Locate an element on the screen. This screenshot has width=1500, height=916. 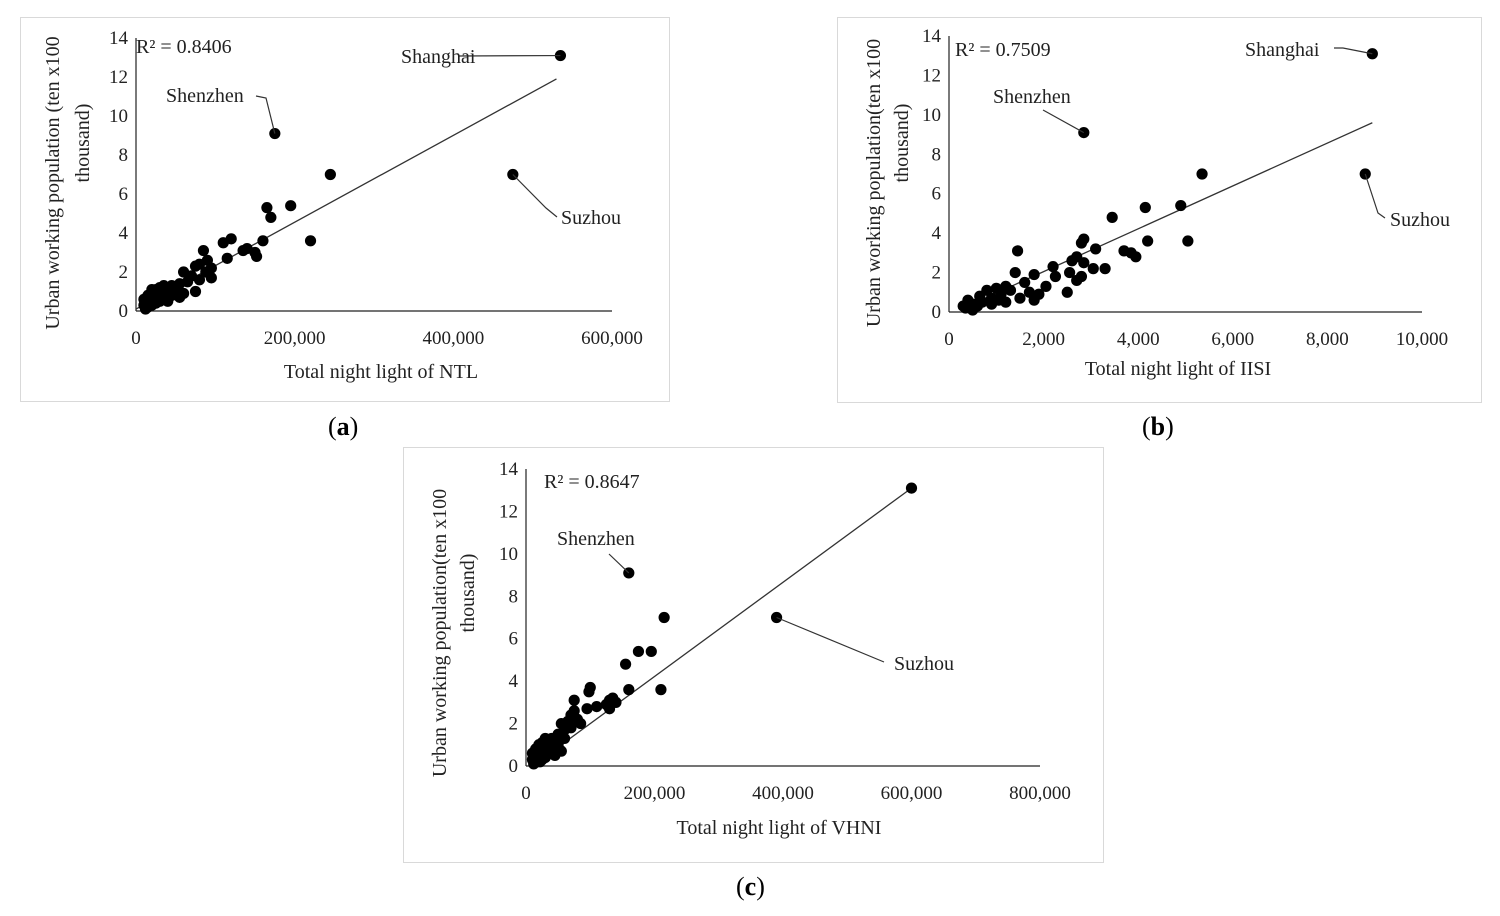
annotation-leader-shenzhen is located at coordinates (1063, 121).